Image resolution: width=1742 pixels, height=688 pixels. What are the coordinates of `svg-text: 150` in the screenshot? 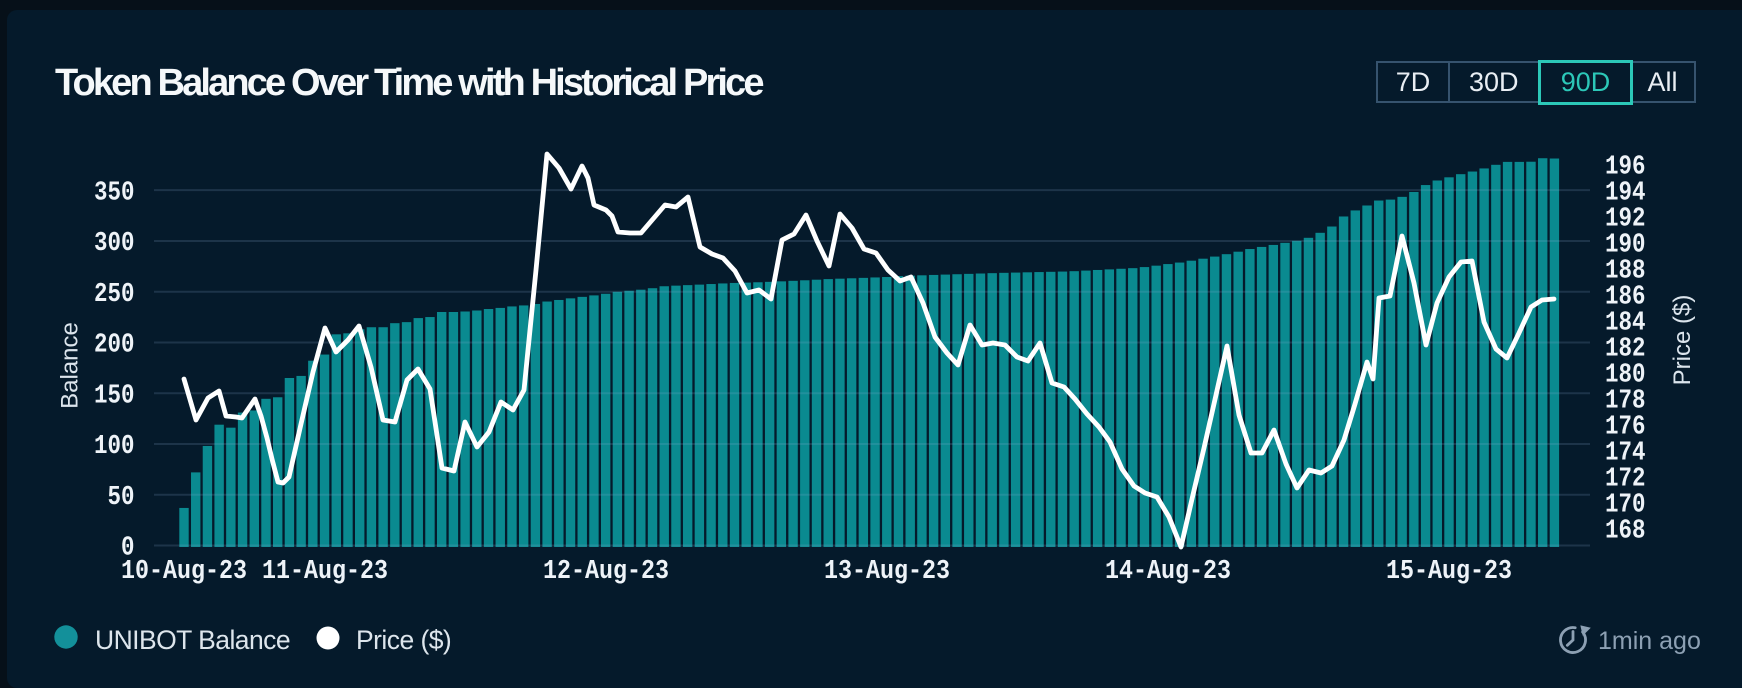 It's located at (114, 395).